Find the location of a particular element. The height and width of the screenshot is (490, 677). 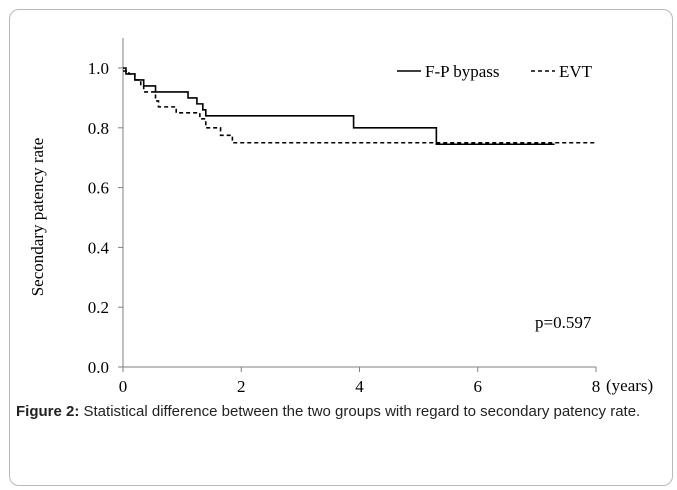

y-tick-label: 0.0 is located at coordinates (98, 367).